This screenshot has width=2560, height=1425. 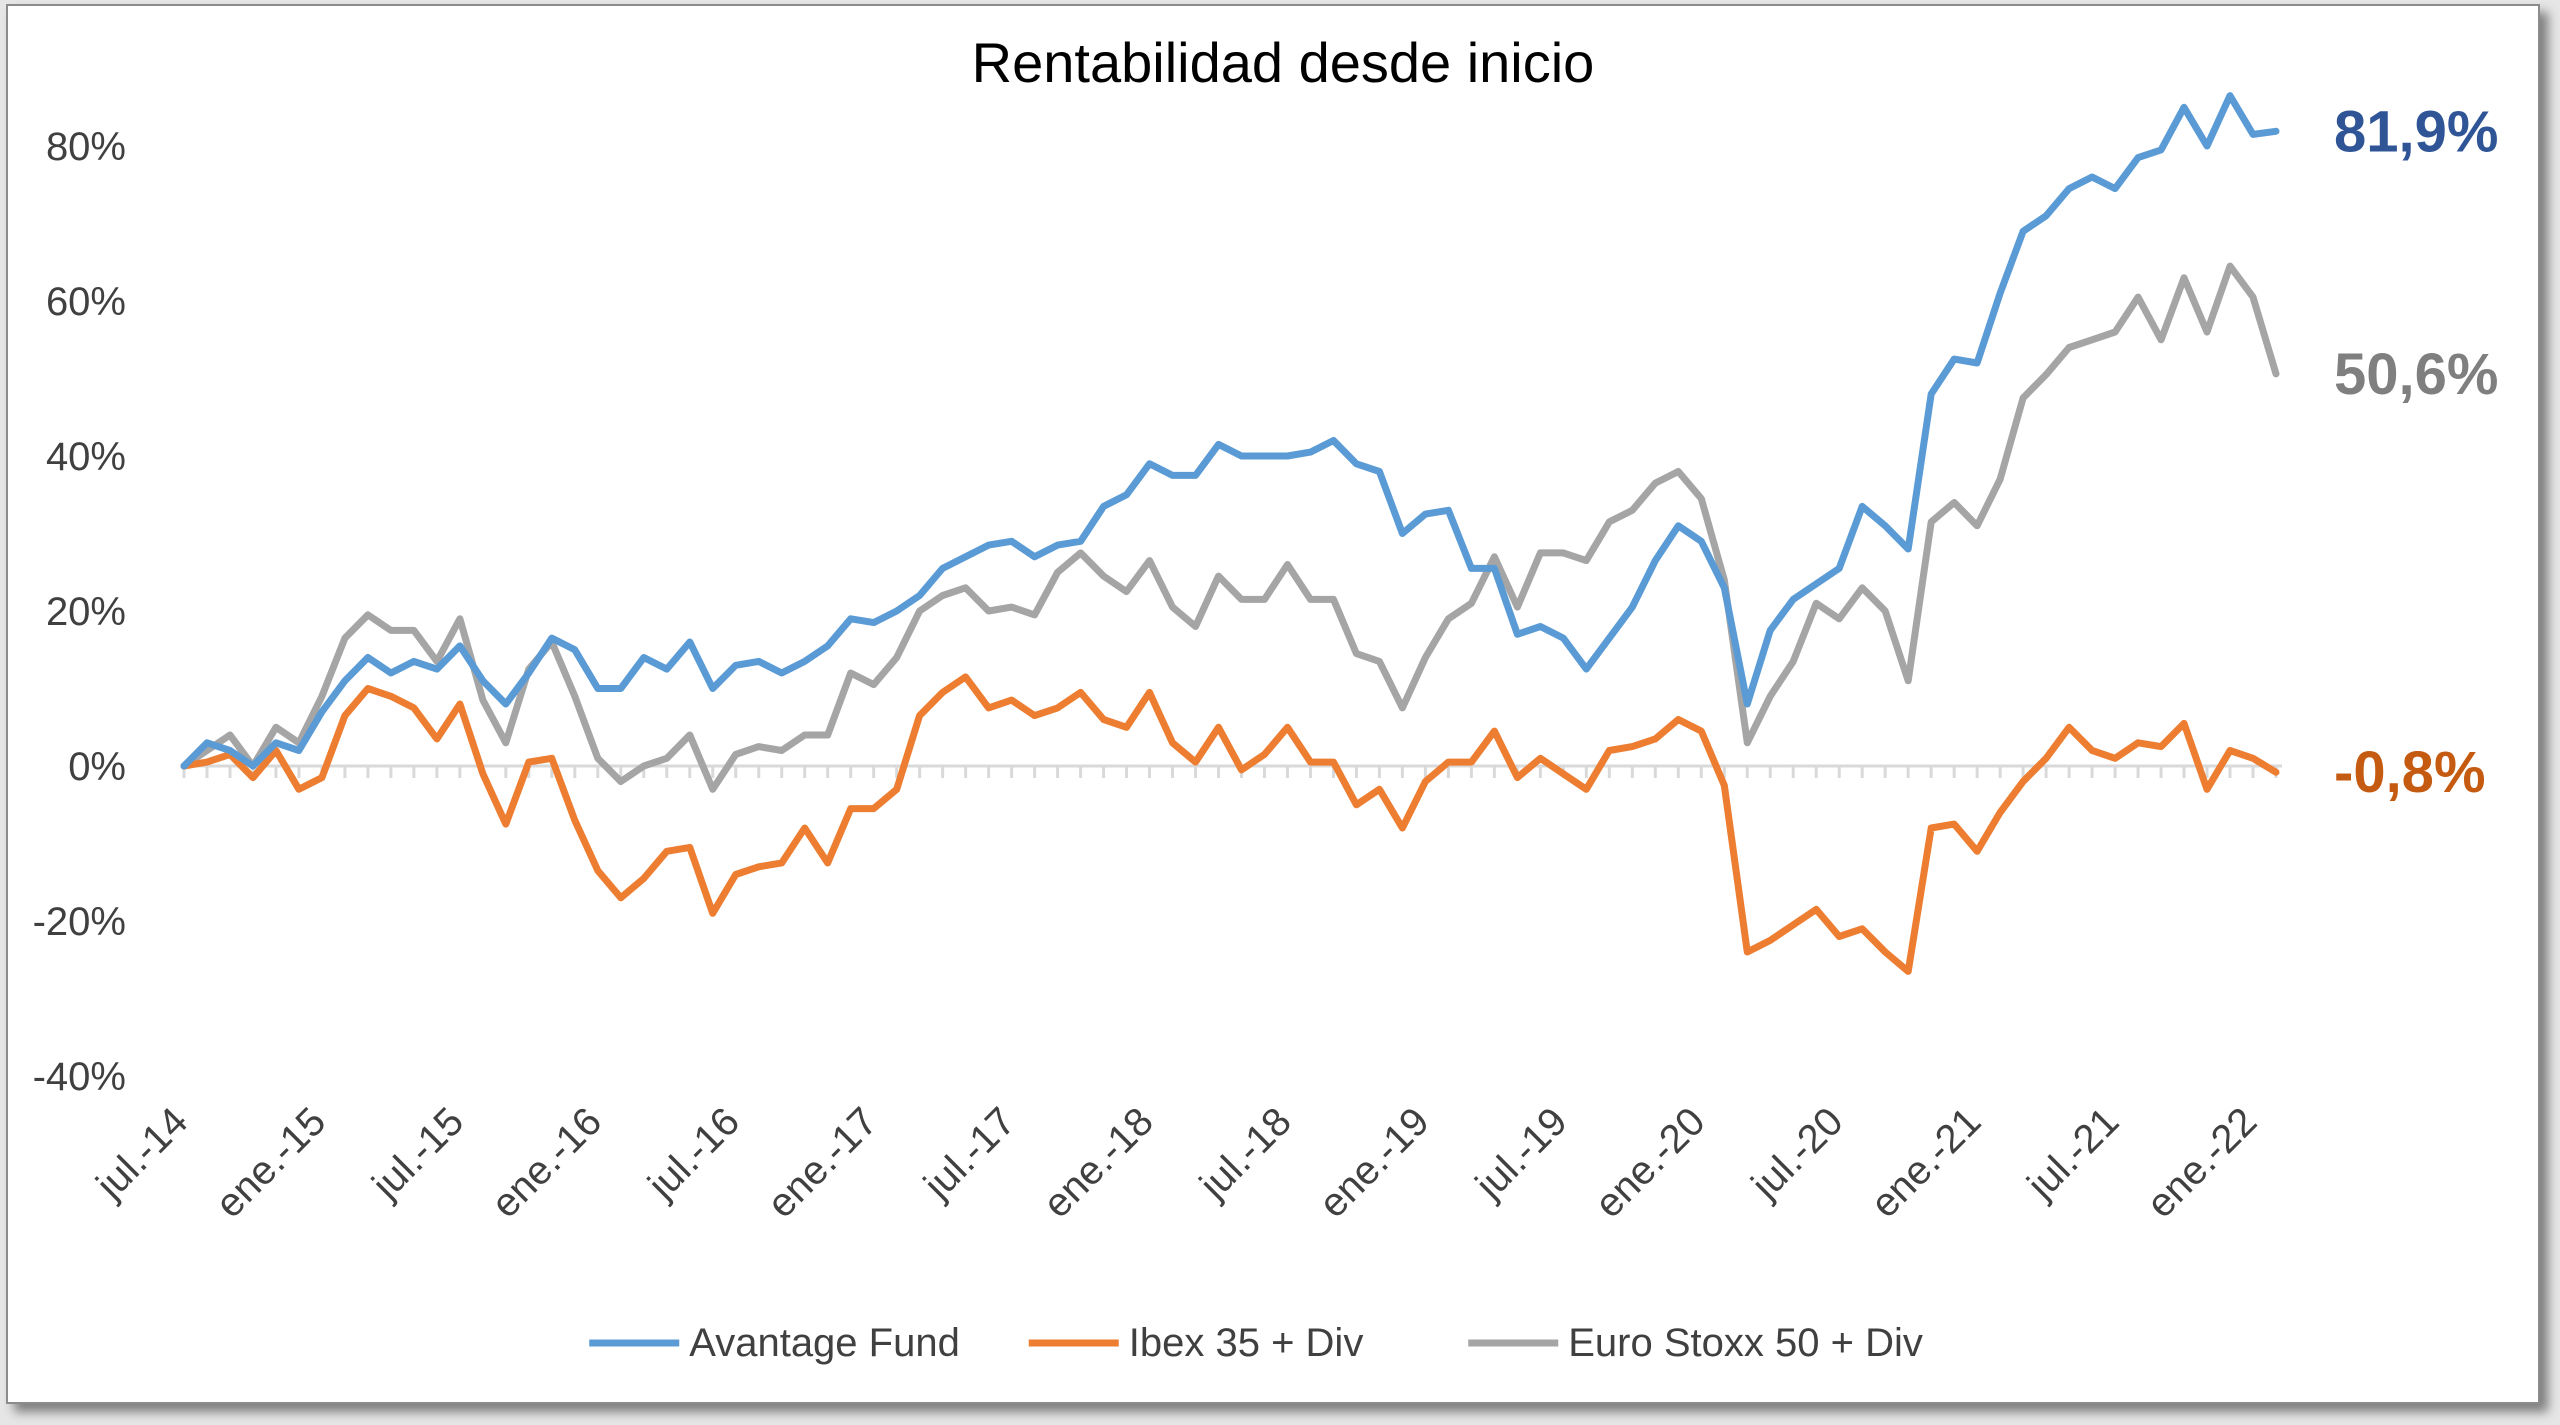 I want to click on y-tick-label: 0%, so click(x=97, y=767).